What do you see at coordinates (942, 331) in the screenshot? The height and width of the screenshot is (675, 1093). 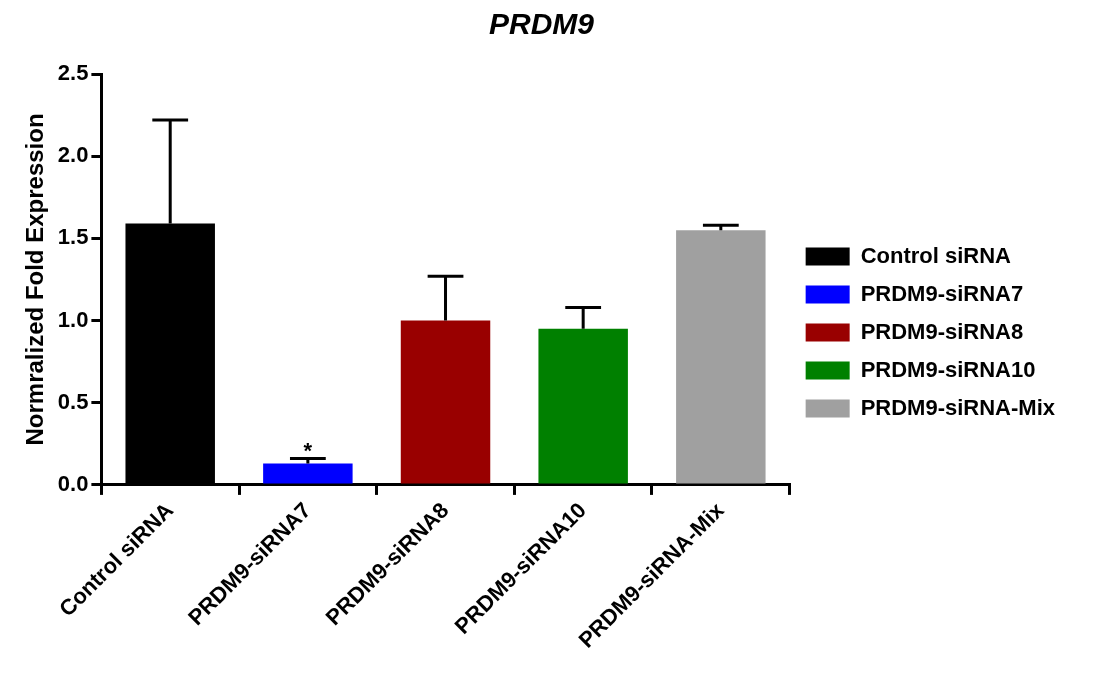 I see `legend-label: PRDM9-siRNA8` at bounding box center [942, 331].